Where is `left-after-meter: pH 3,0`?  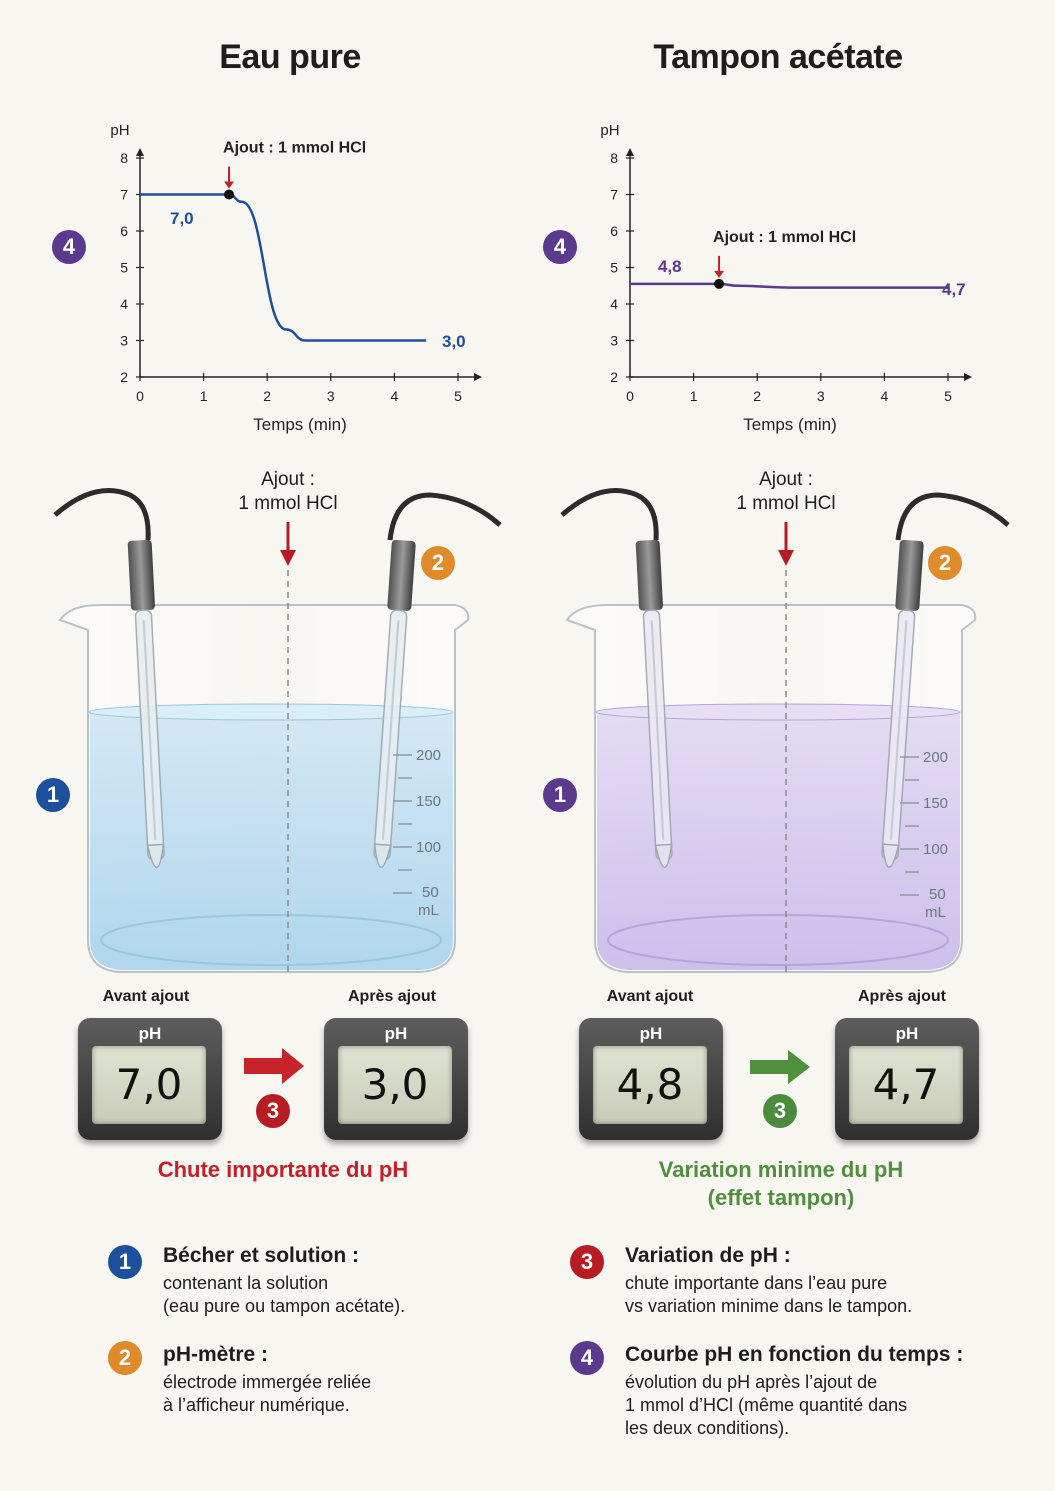
left-after-meter: pH 3,0 is located at coordinates (396, 1079).